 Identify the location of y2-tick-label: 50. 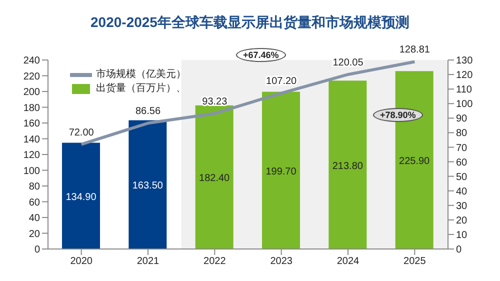
(462, 177).